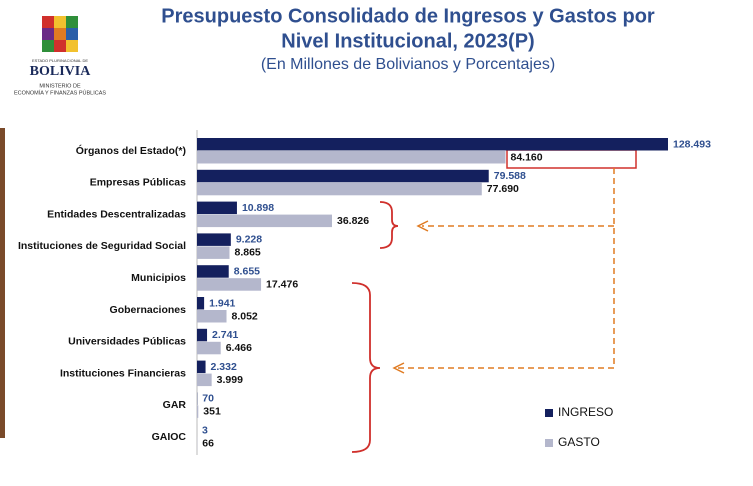  What do you see at coordinates (526, 157) in the screenshot?
I see `value-label: 84.160` at bounding box center [526, 157].